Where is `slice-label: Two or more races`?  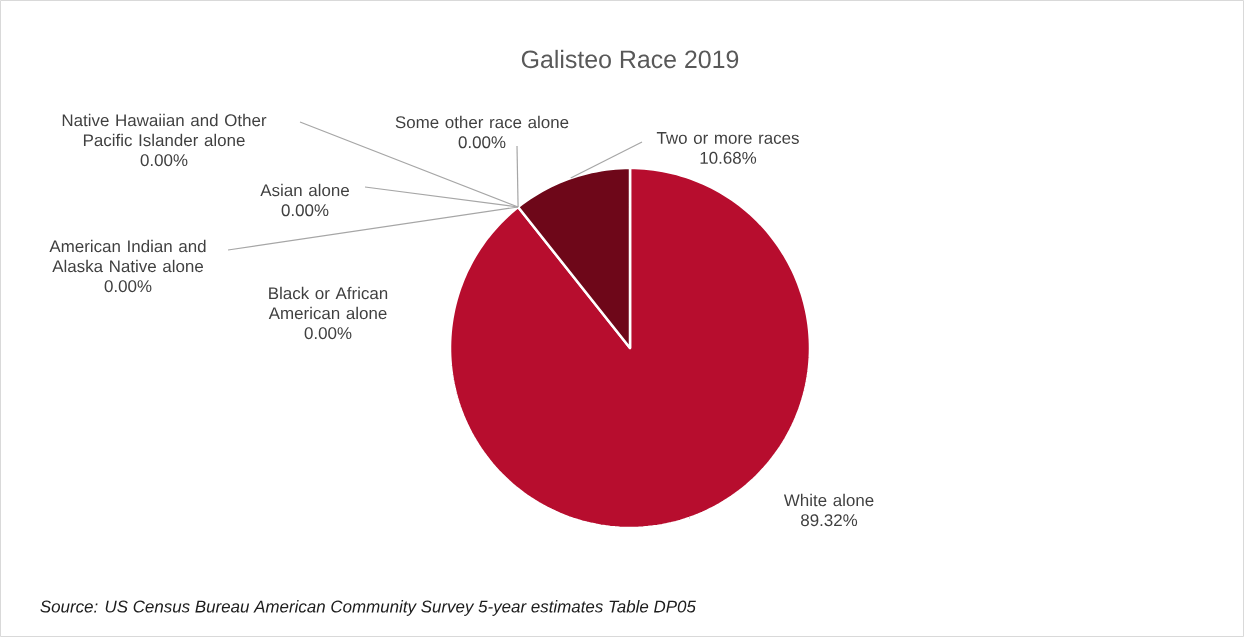
slice-label: Two or more races is located at coordinates (727, 138).